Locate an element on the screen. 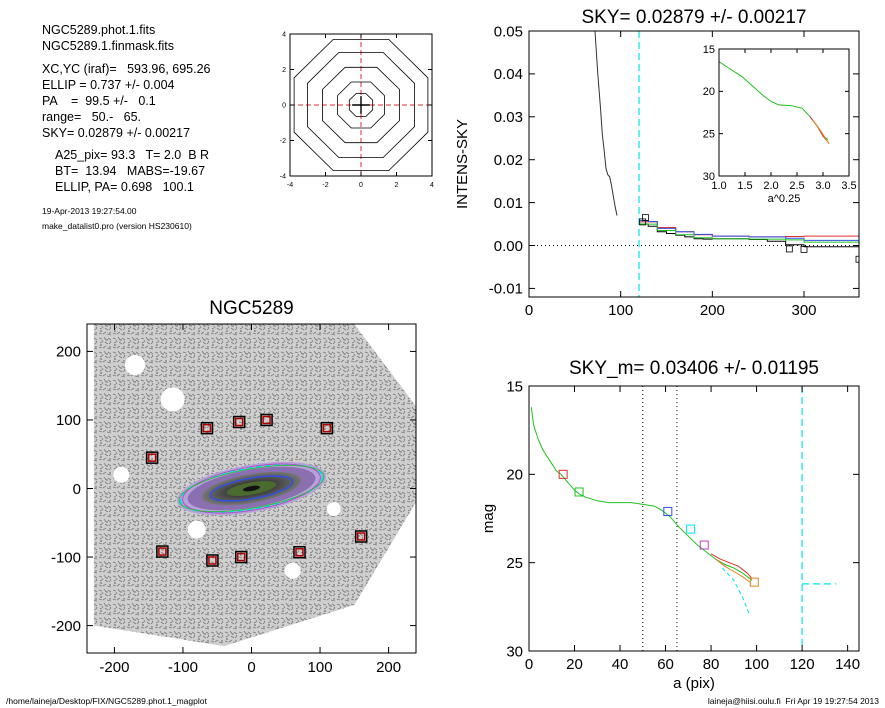 Image resolution: width=885 pixels, height=708 pixels. galaxy-isophote is located at coordinates (251, 488).